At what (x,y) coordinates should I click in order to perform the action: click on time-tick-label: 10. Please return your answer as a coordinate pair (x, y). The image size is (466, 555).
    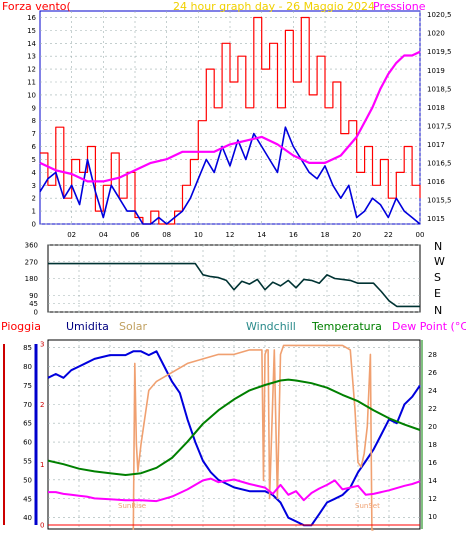
    Looking at the image, I should click on (198, 235).